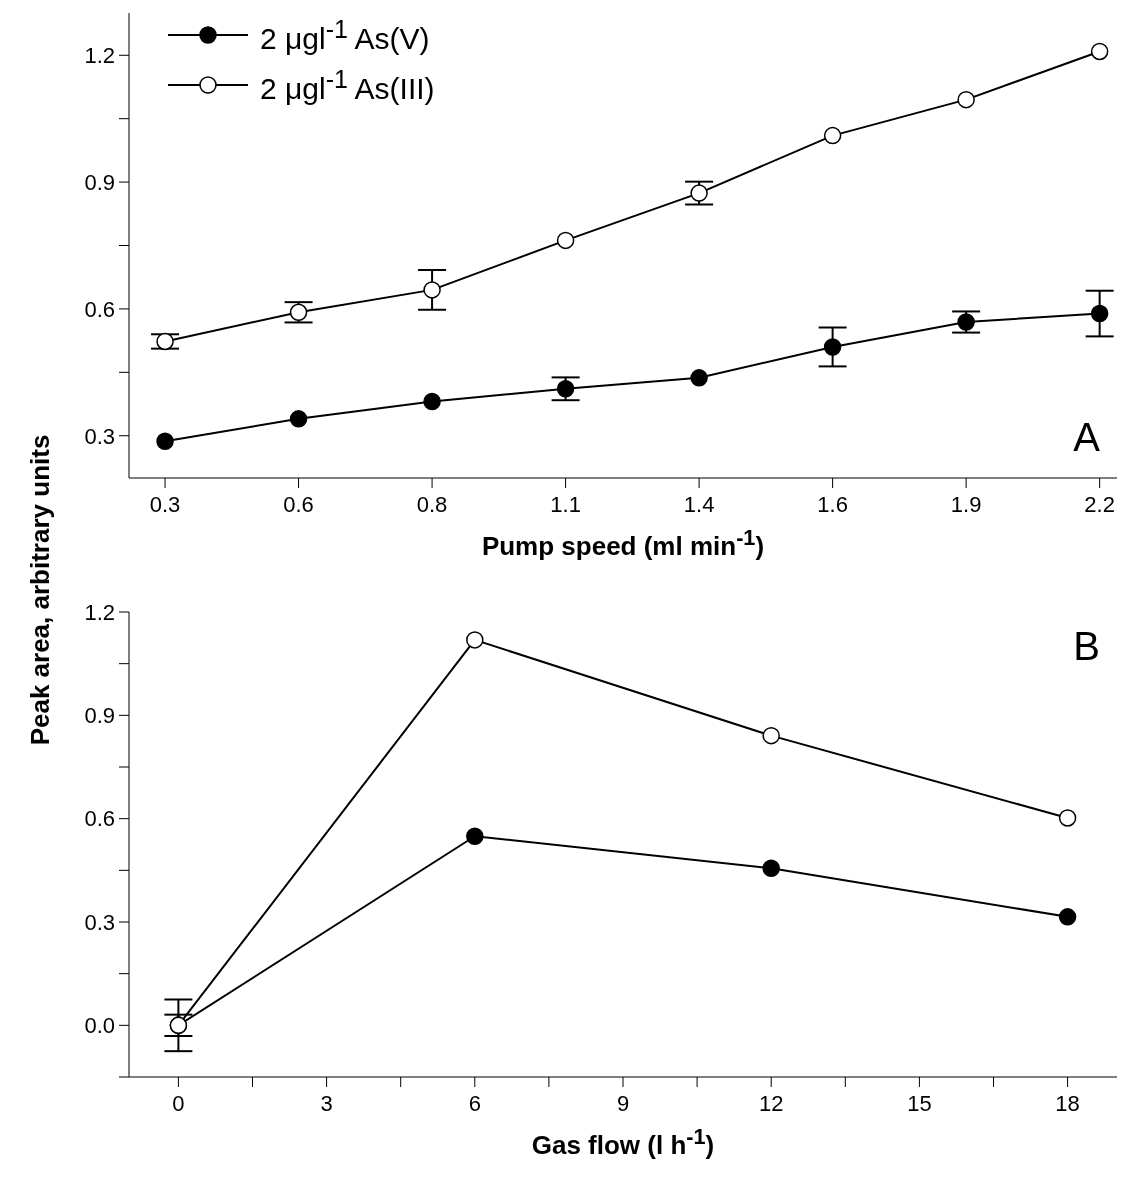 The image size is (1122, 1185). I want to click on x-tick-label: 3, so click(326, 1103).